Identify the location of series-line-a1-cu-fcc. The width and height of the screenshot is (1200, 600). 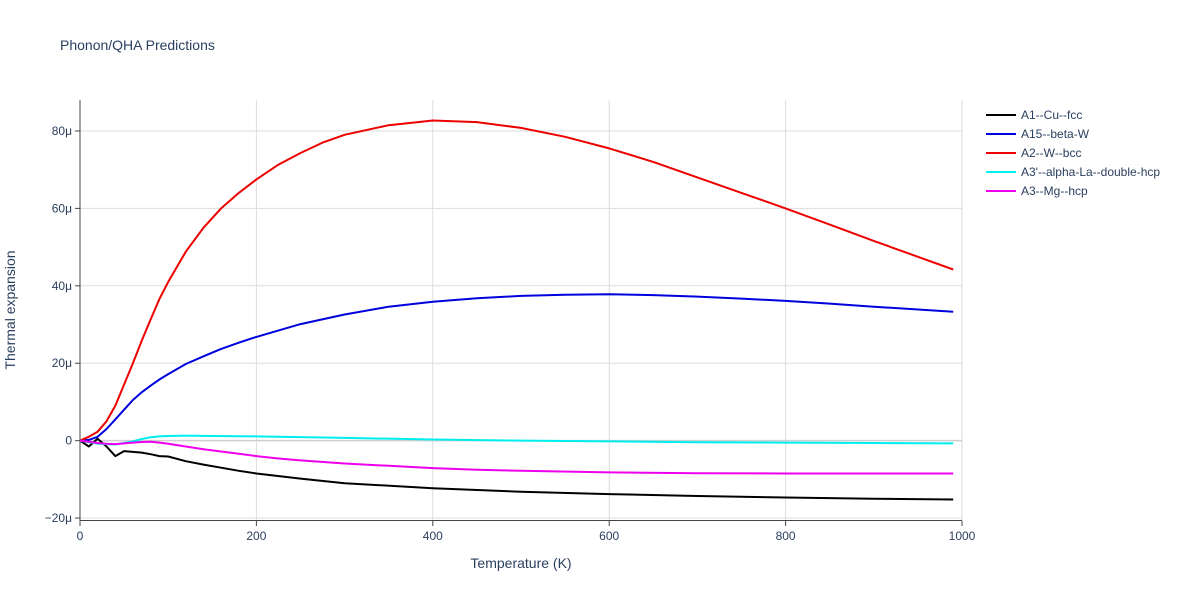
(516, 469).